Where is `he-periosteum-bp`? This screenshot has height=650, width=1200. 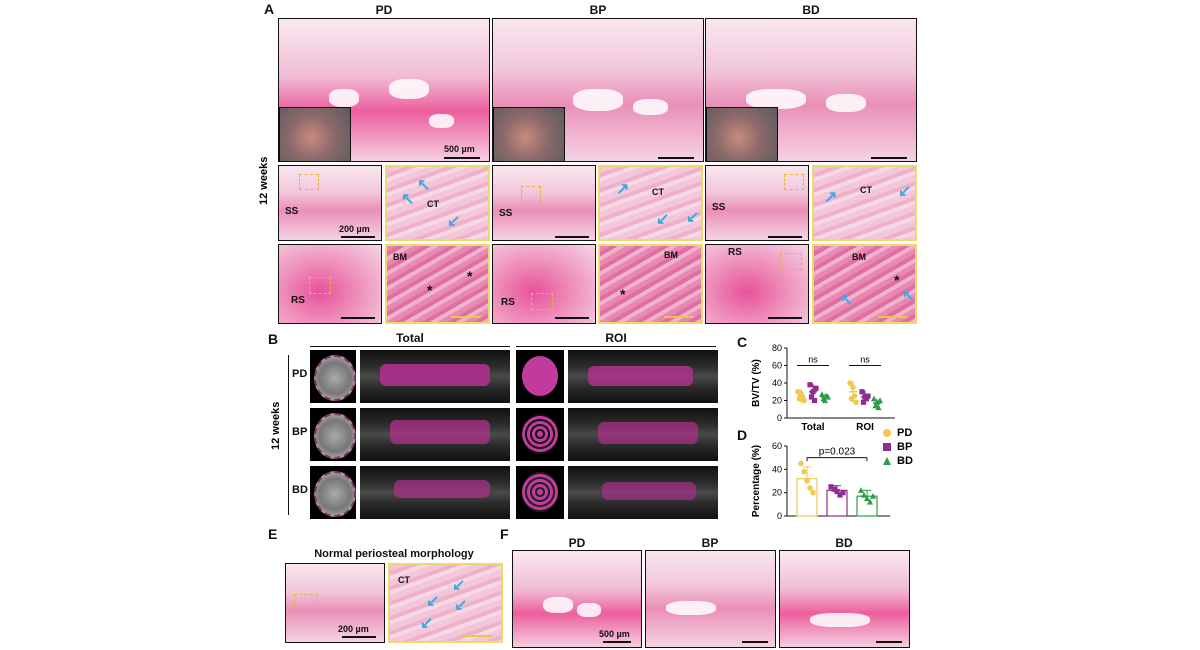
he-periosteum-bp is located at coordinates (710, 599).